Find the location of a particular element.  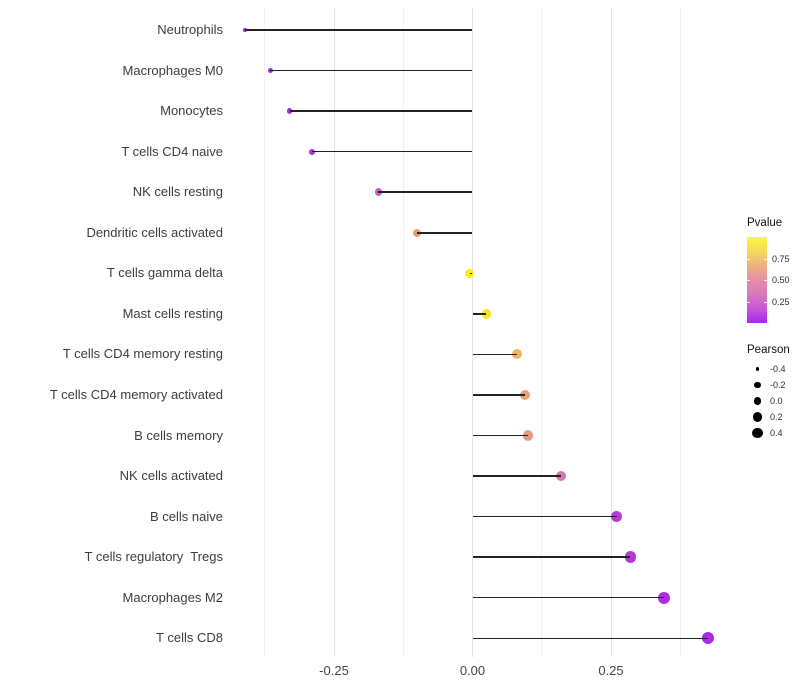

pearson-legend-label: -0.4 is located at coordinates (778, 369).